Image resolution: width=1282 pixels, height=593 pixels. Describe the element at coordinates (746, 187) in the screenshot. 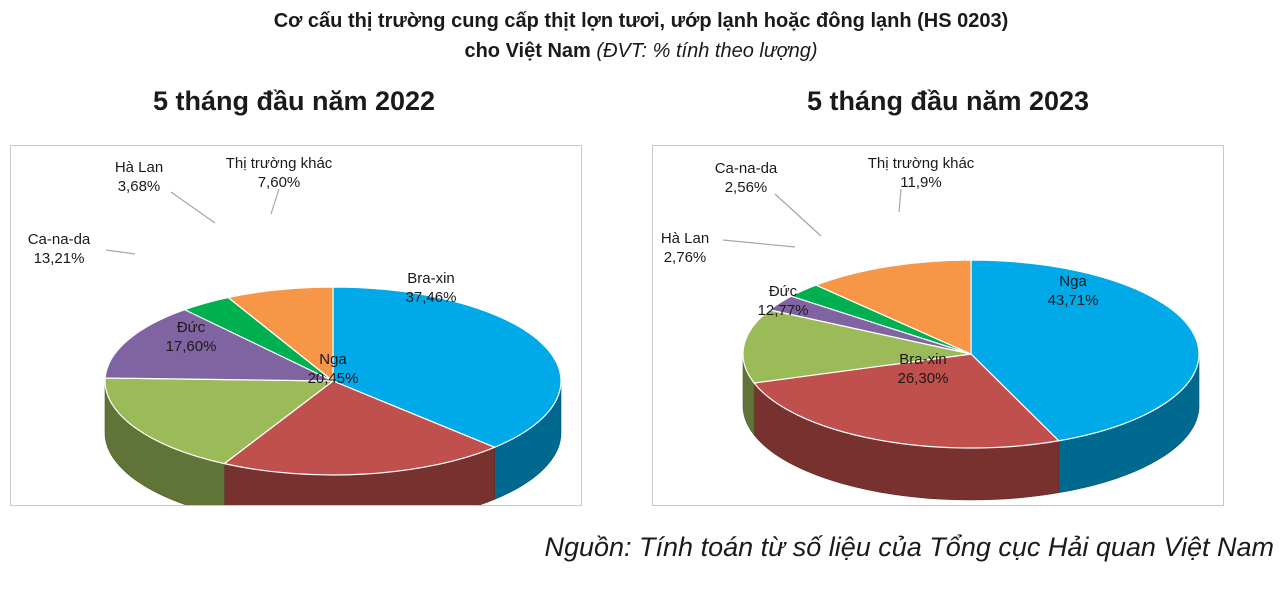

I see `pie-label-value: 2,56%` at that location.